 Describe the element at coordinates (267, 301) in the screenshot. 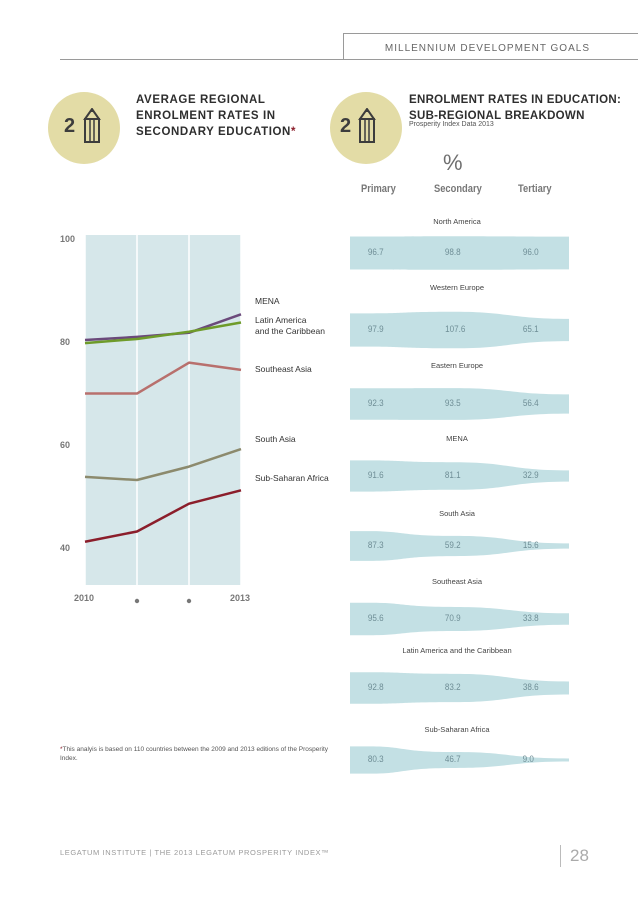

I see `series-label: MENA` at that location.